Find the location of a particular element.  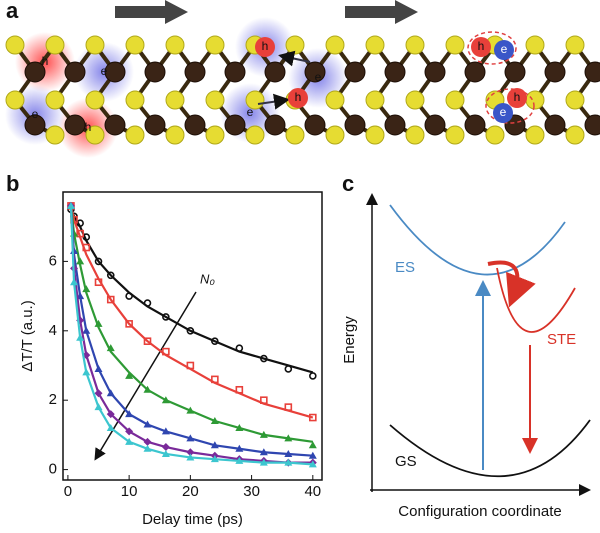

panel-label: c is located at coordinates (348, 183).